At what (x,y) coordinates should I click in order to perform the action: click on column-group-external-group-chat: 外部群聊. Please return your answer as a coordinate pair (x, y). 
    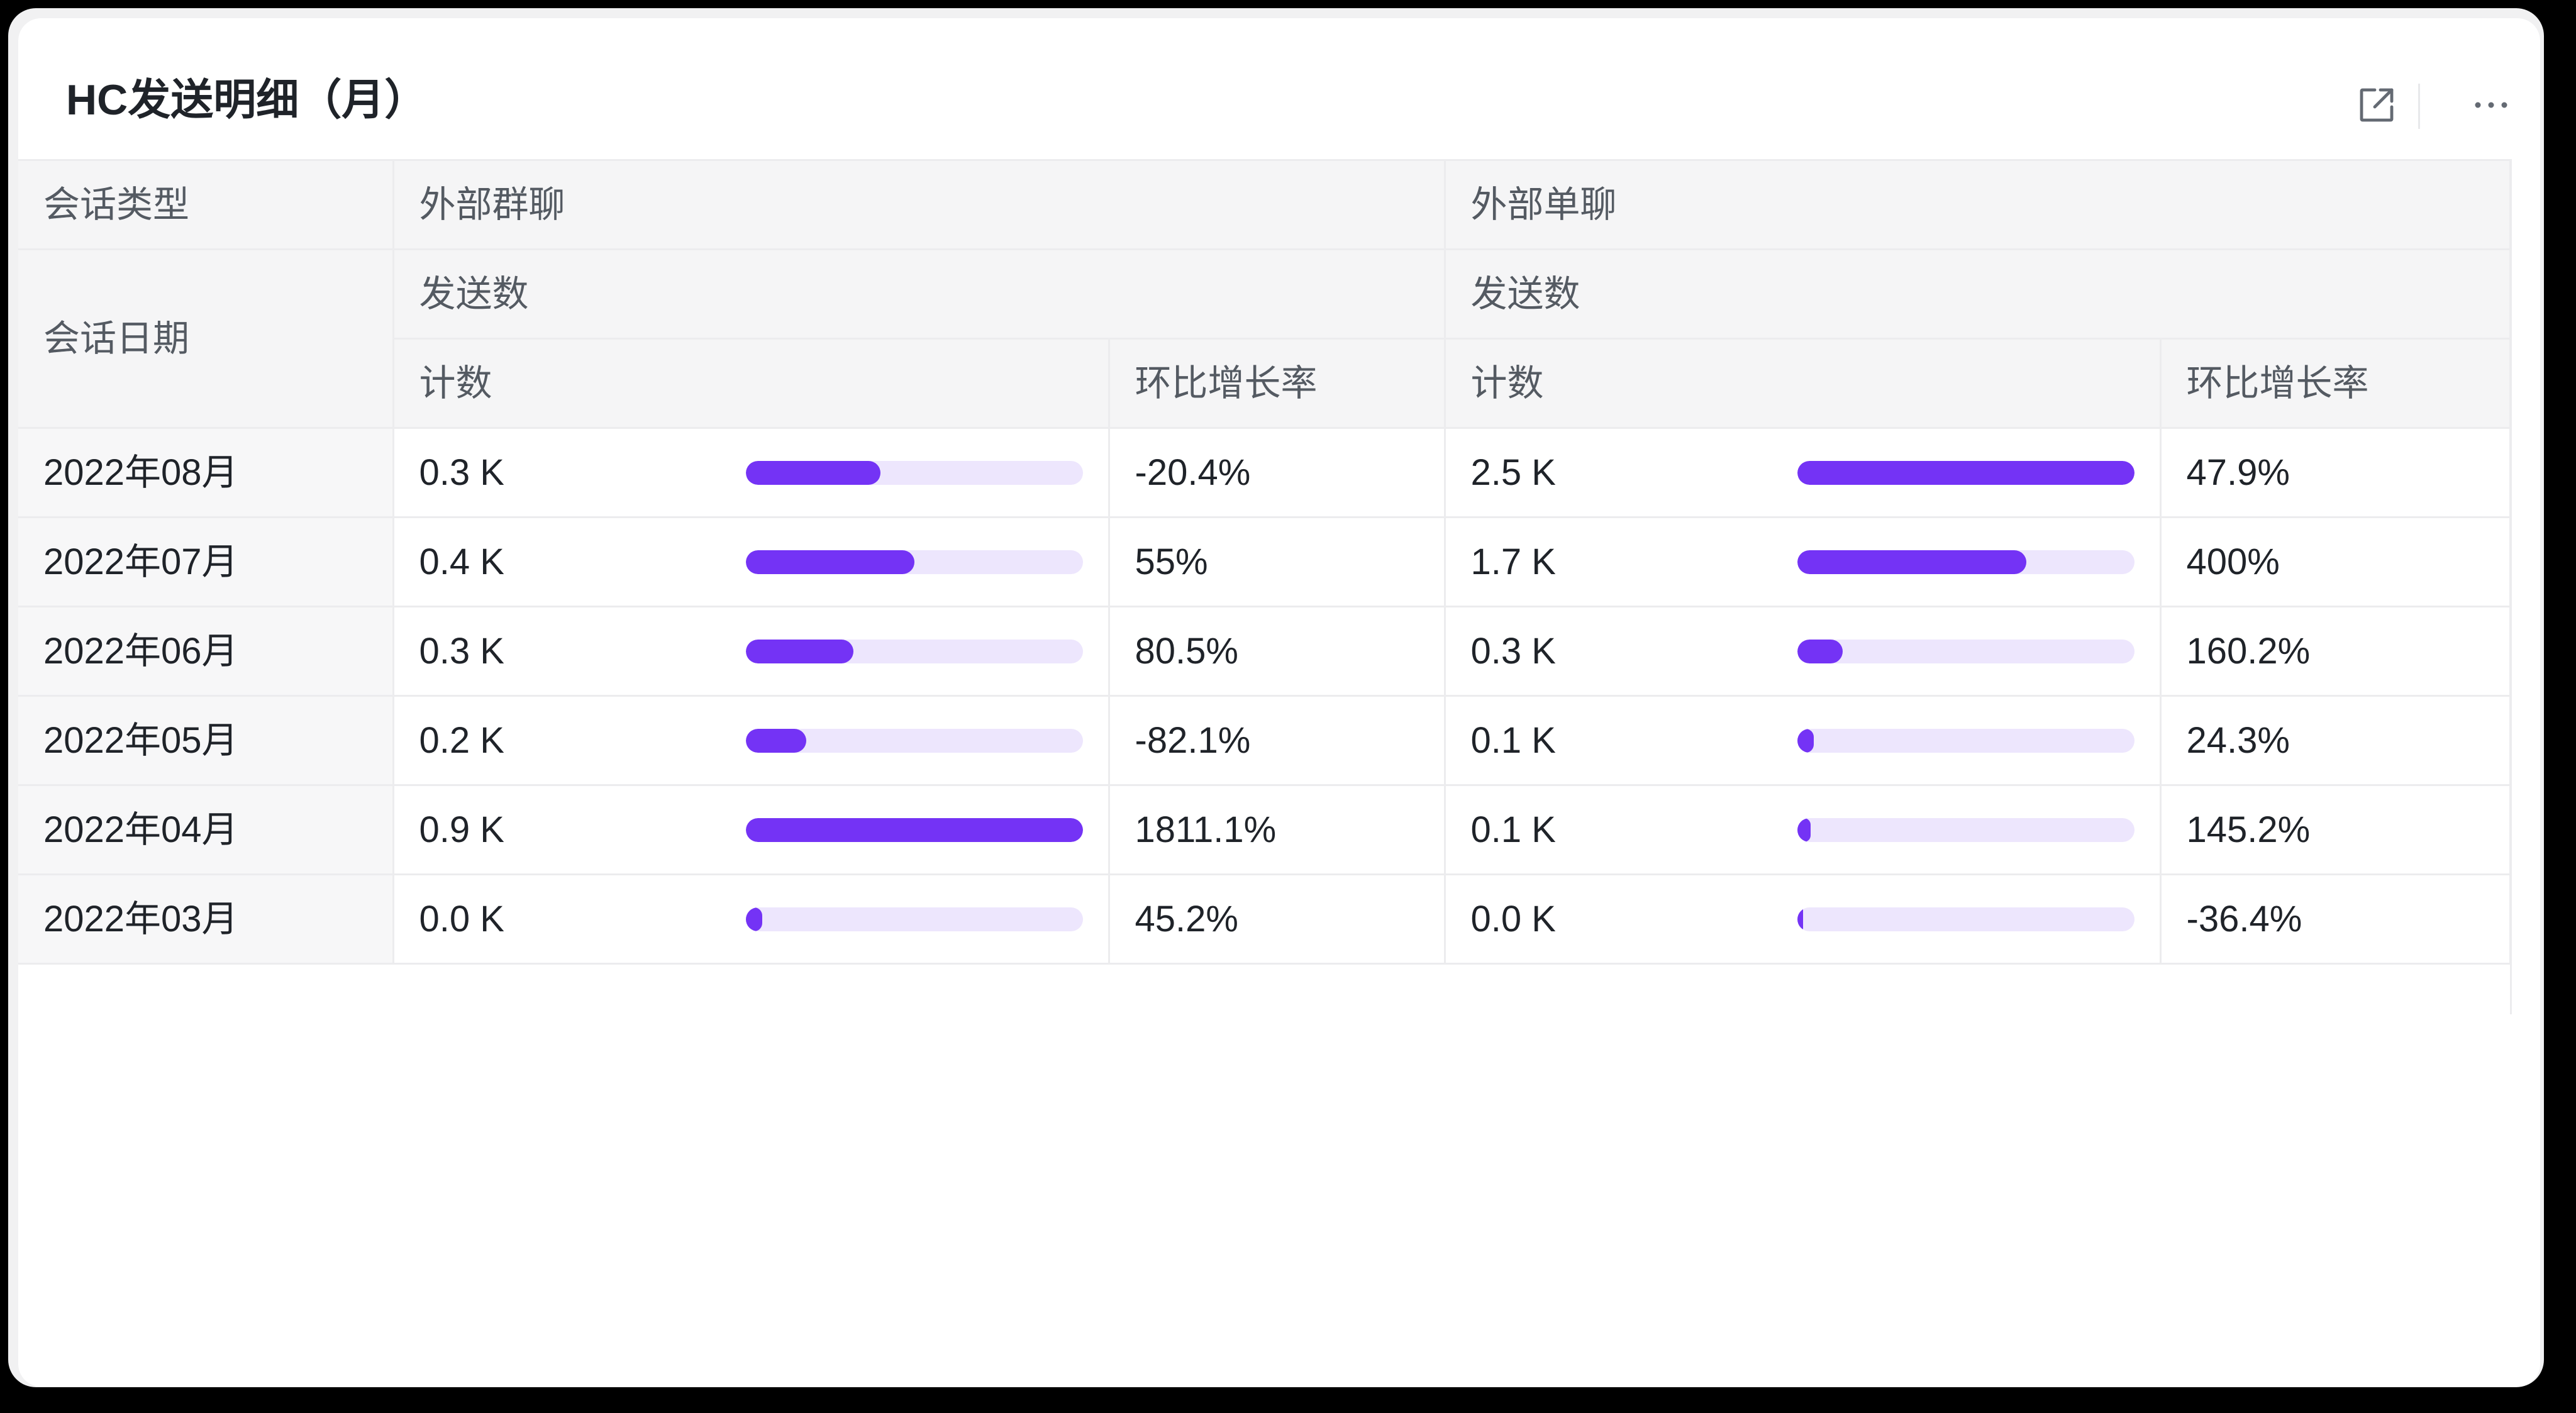
    Looking at the image, I should click on (919, 205).